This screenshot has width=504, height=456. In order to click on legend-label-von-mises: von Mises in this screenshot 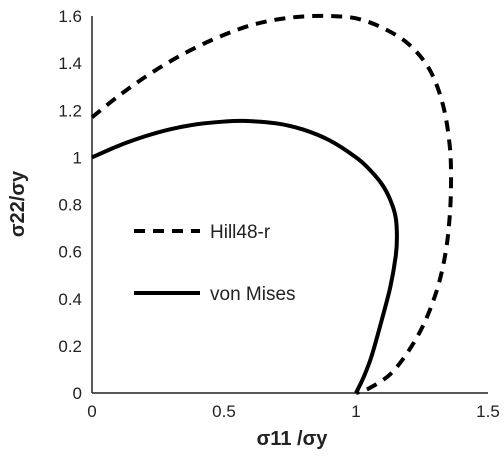, I will do `click(253, 294)`.